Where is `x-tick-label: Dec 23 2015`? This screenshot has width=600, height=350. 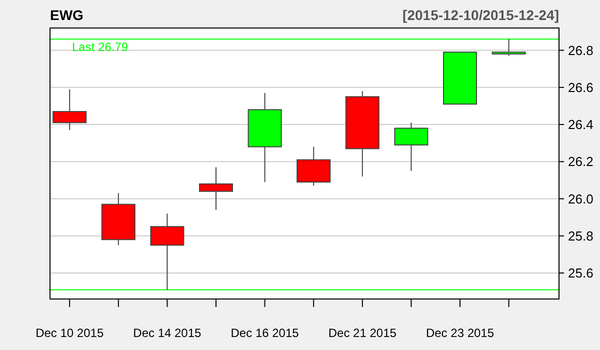
x-tick-label: Dec 23 2015 is located at coordinates (460, 333).